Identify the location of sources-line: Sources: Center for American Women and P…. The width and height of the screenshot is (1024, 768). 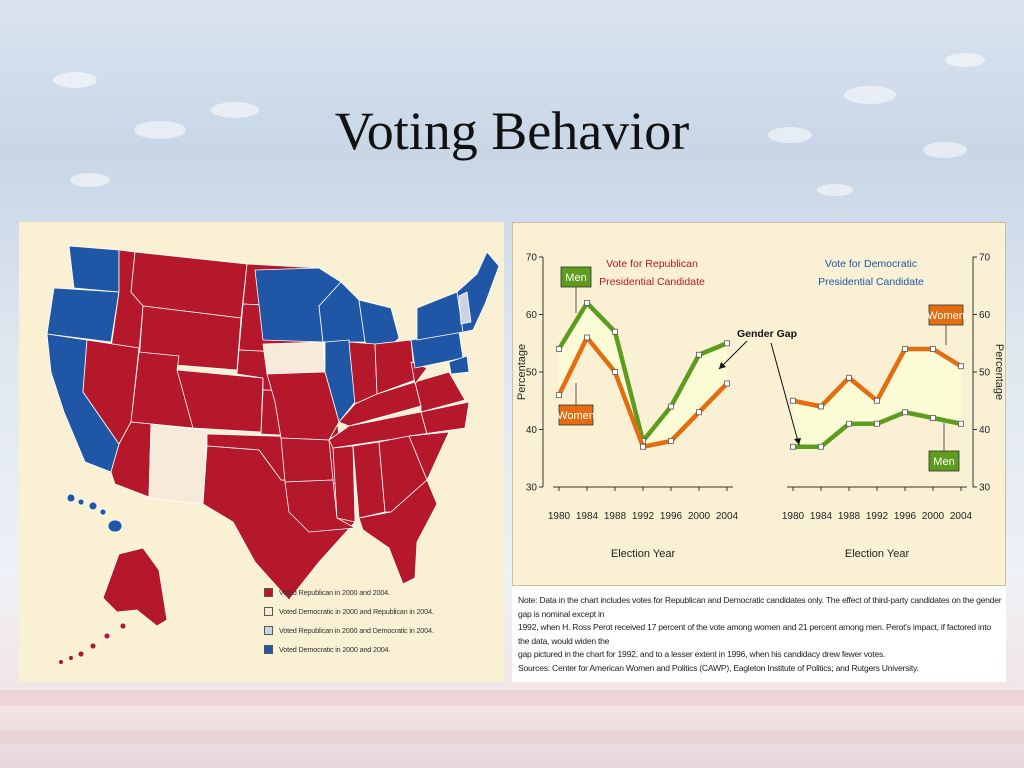
(718, 667).